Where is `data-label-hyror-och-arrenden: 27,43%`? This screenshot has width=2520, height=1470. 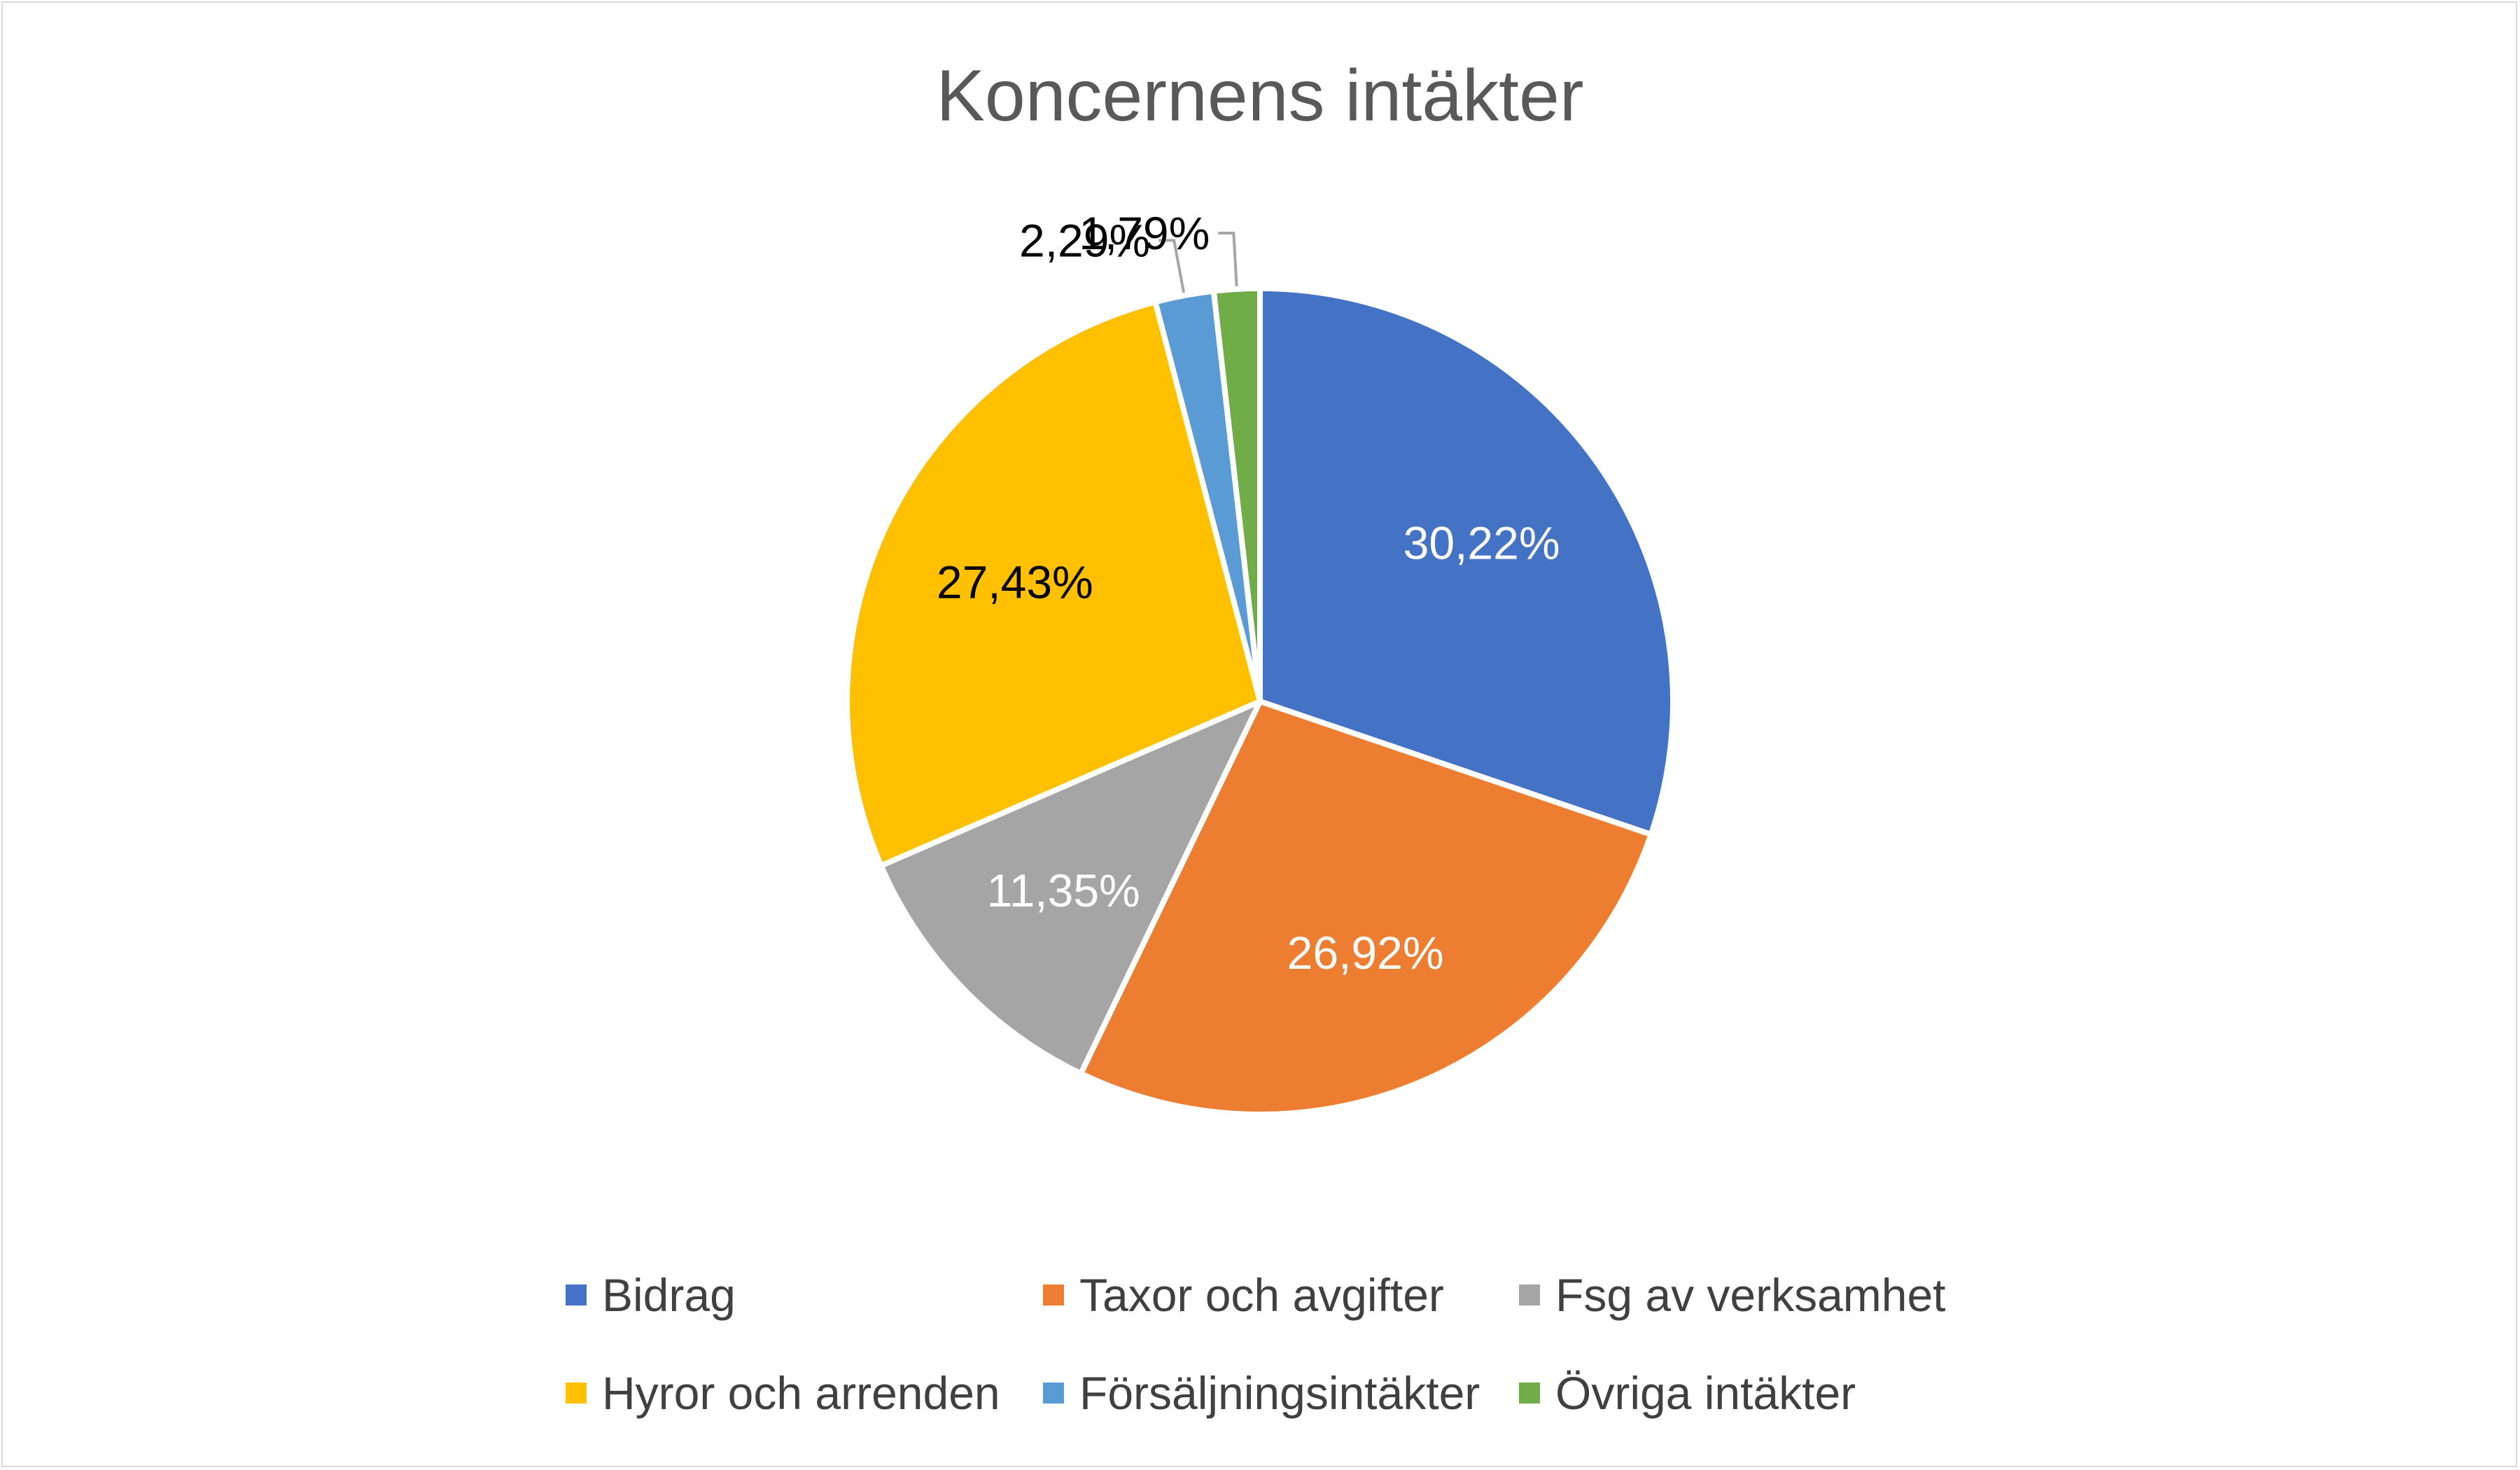 data-label-hyror-och-arrenden: 27,43% is located at coordinates (1015, 582).